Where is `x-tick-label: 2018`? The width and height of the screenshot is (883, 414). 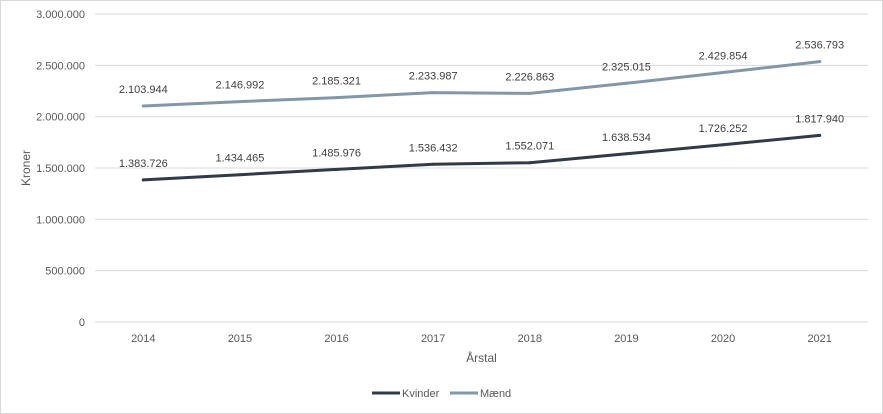
x-tick-label: 2018 is located at coordinates (530, 339).